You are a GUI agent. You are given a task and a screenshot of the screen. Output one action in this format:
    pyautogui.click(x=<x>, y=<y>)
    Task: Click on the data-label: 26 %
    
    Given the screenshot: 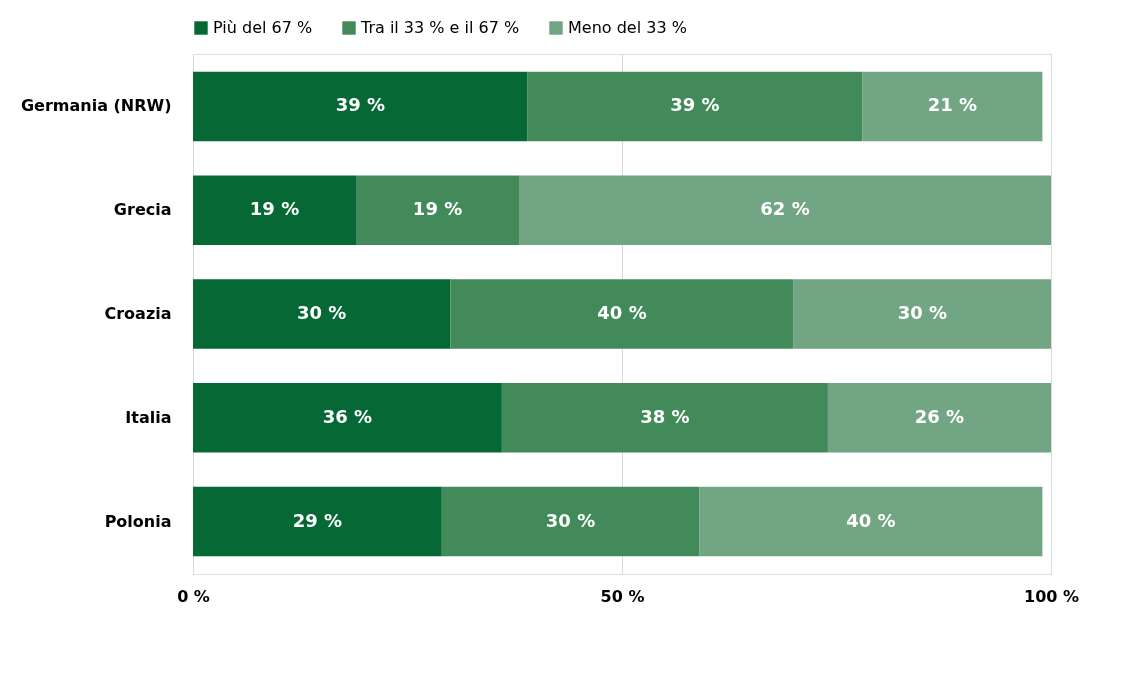 What is the action you would take?
    pyautogui.click(x=939, y=416)
    